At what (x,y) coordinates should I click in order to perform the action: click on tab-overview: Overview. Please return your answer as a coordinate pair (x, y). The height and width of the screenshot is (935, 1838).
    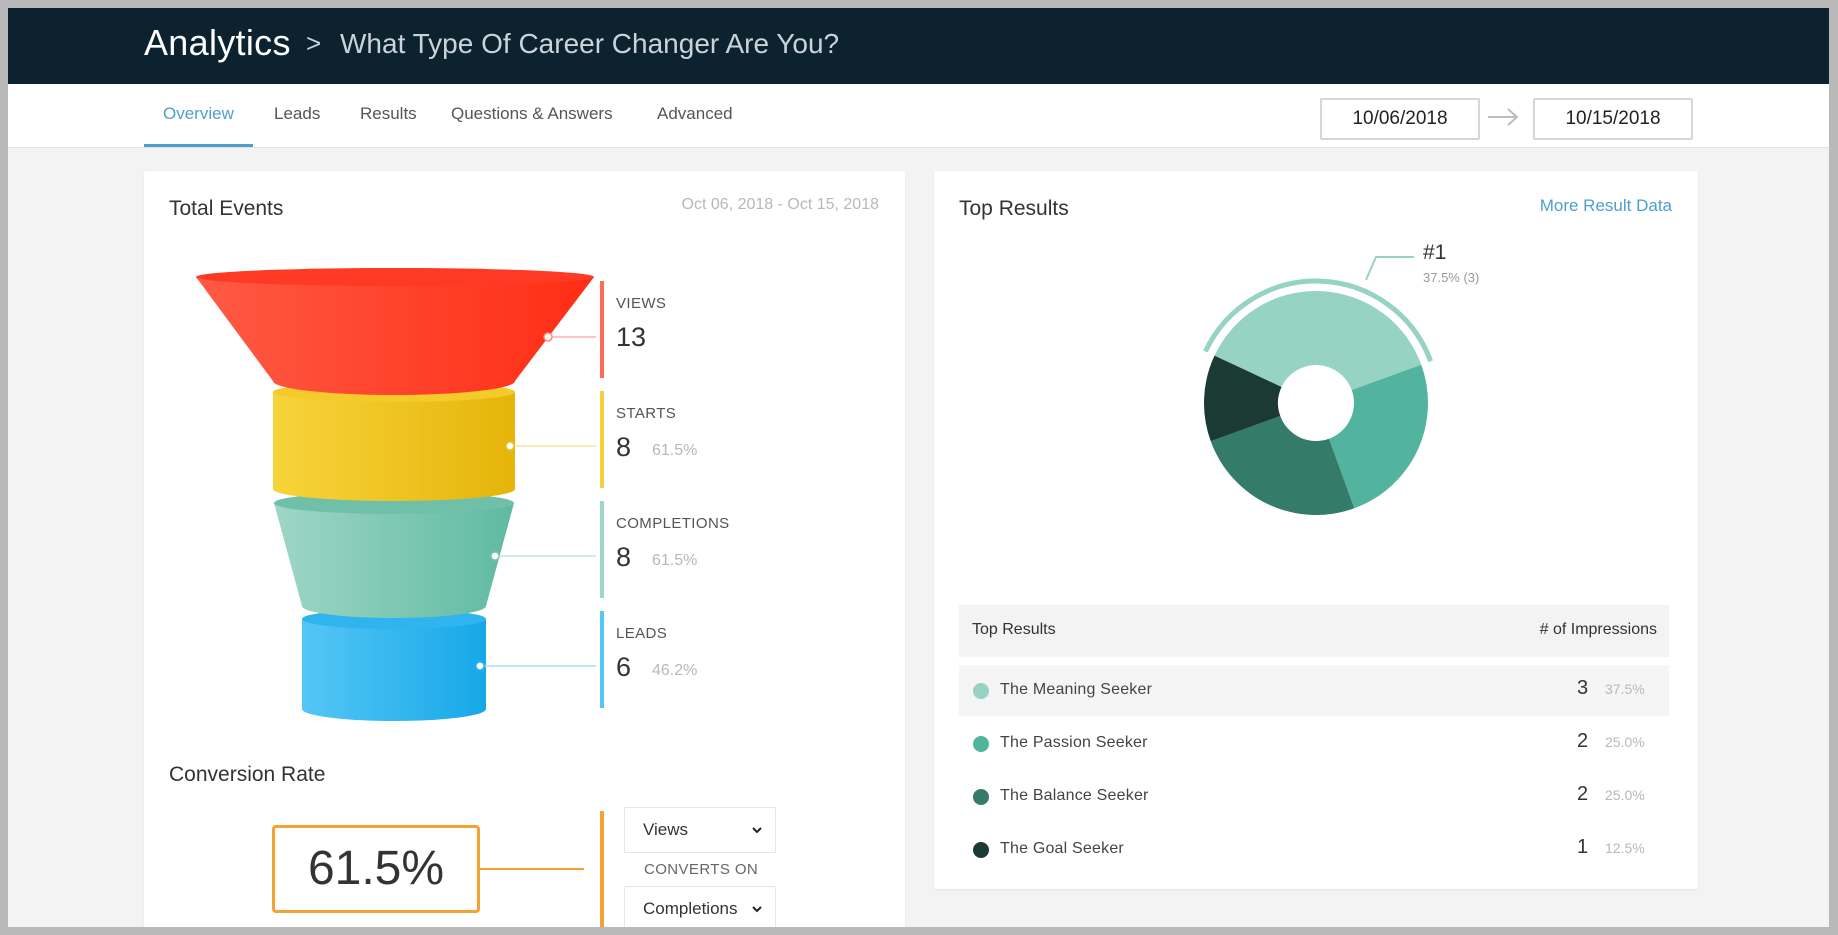
    Looking at the image, I should click on (198, 115).